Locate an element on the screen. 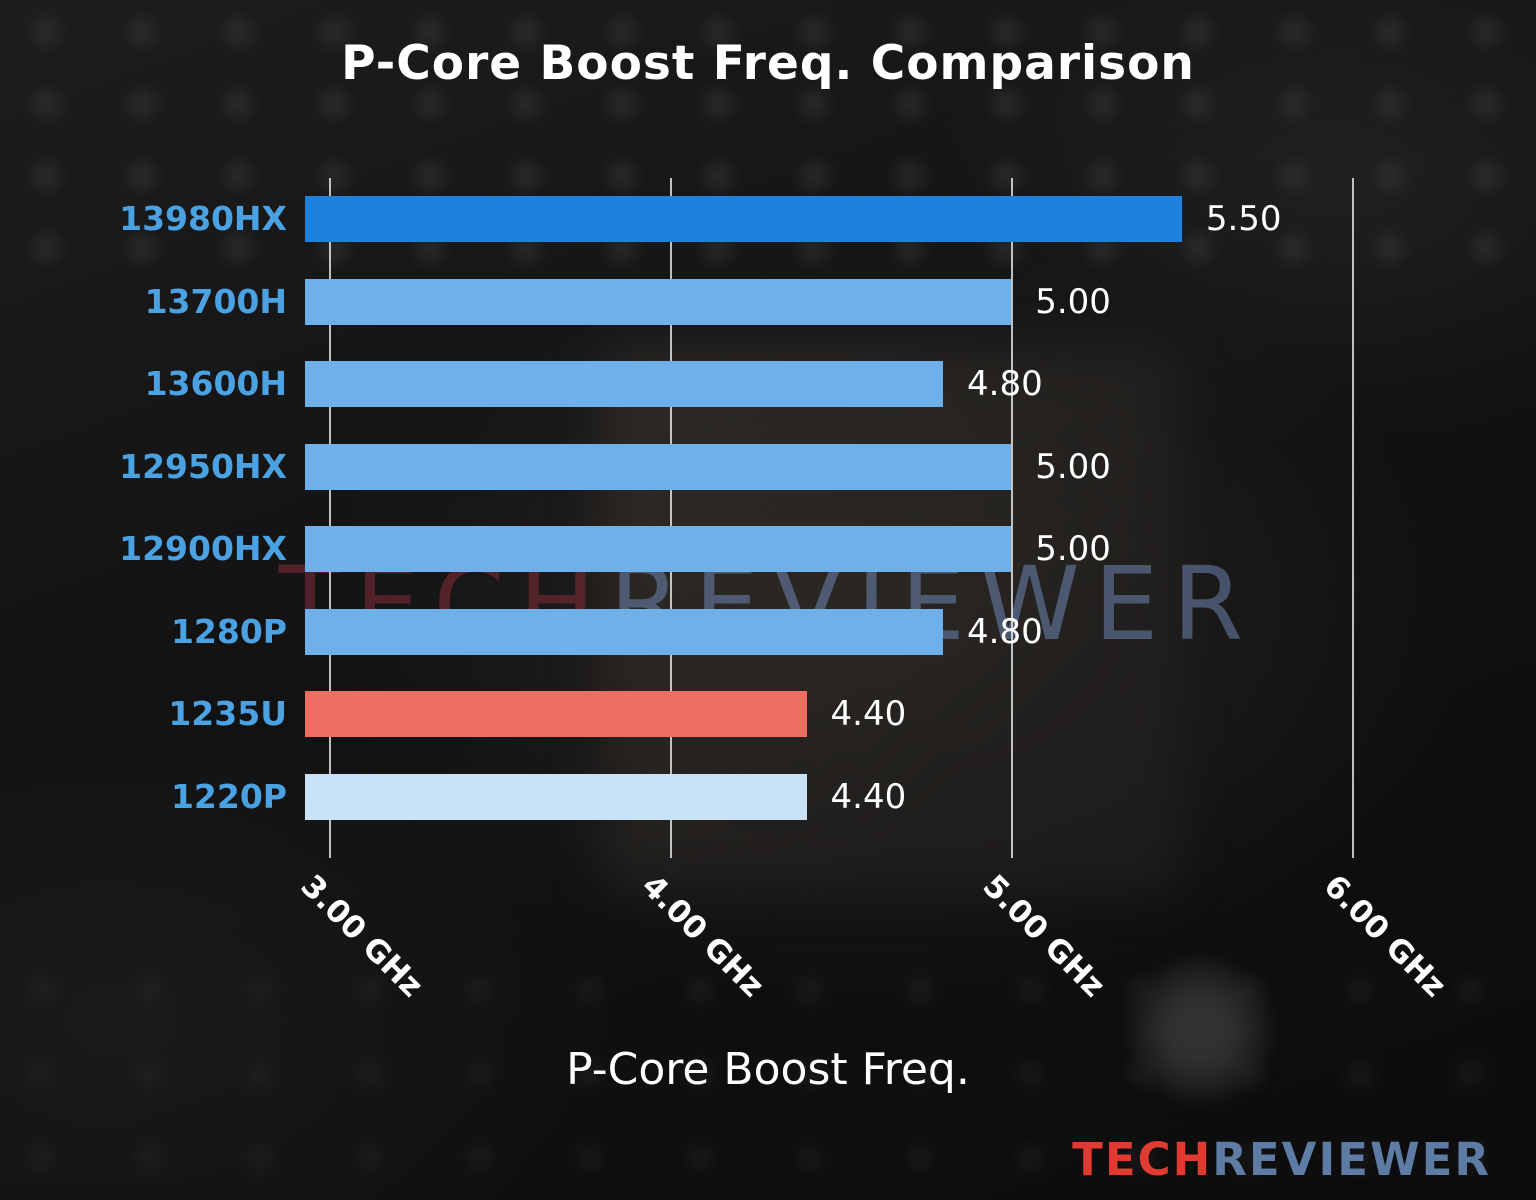 This screenshot has height=1200, width=1536. value-label-13980hx: 5.50 is located at coordinates (1243, 219).